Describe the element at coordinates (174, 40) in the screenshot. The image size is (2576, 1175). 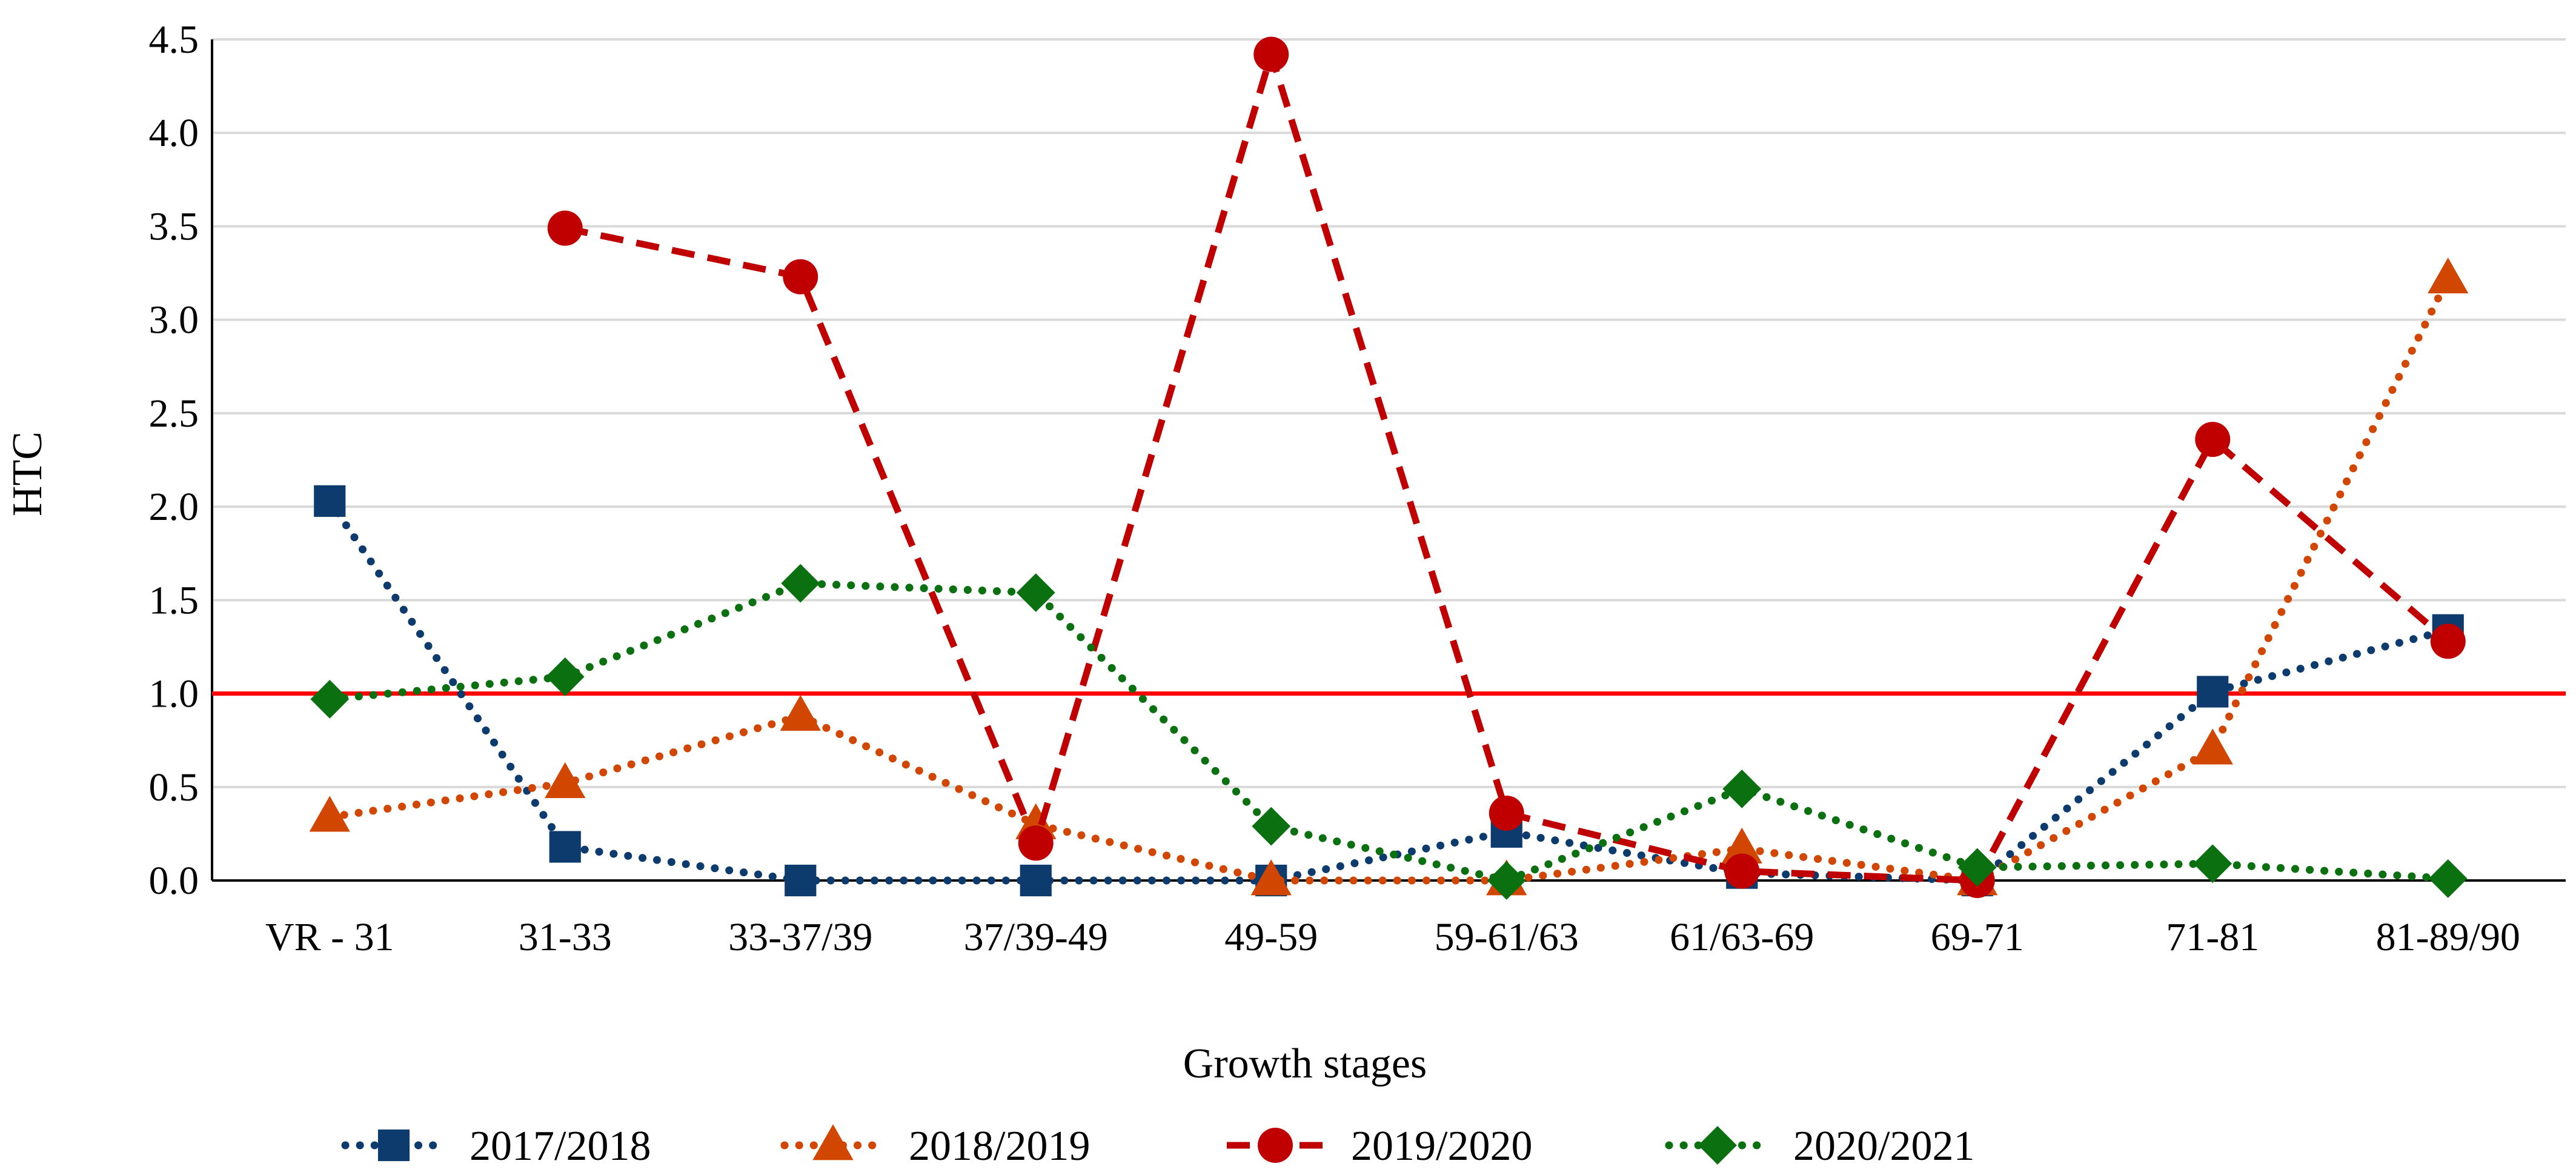
I see `y-tick-label: 4.5` at that location.